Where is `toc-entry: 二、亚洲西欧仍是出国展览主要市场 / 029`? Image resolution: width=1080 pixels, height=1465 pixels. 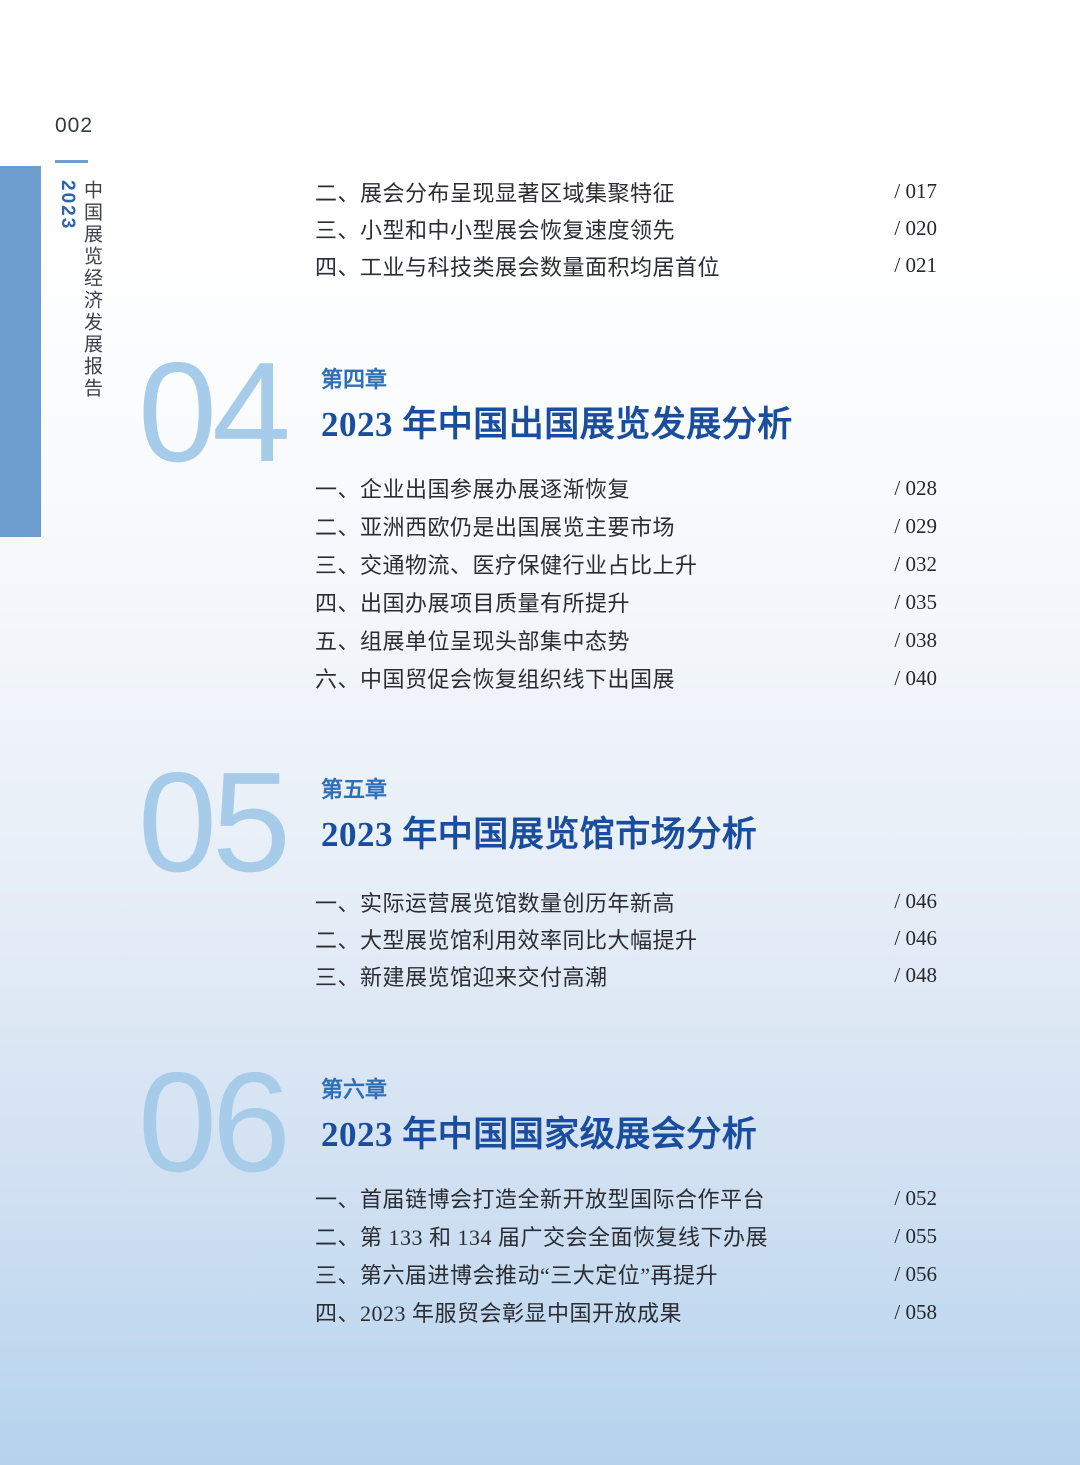 toc-entry: 二、亚洲西欧仍是出国展览主要市场 / 029 is located at coordinates (626, 526).